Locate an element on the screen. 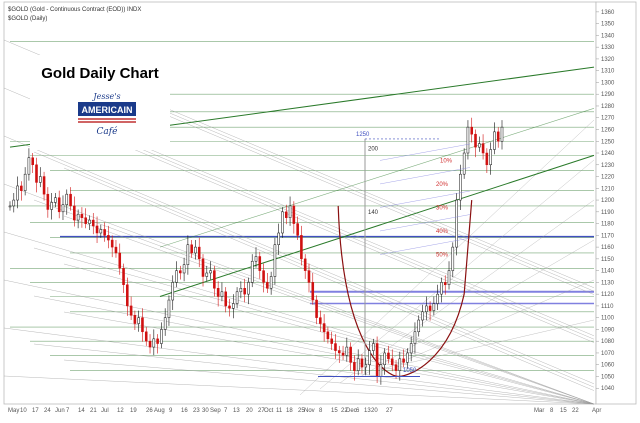 Image resolution: width=640 pixels, height=423 pixels. y-tick-label: 1330 is located at coordinates (608, 48).